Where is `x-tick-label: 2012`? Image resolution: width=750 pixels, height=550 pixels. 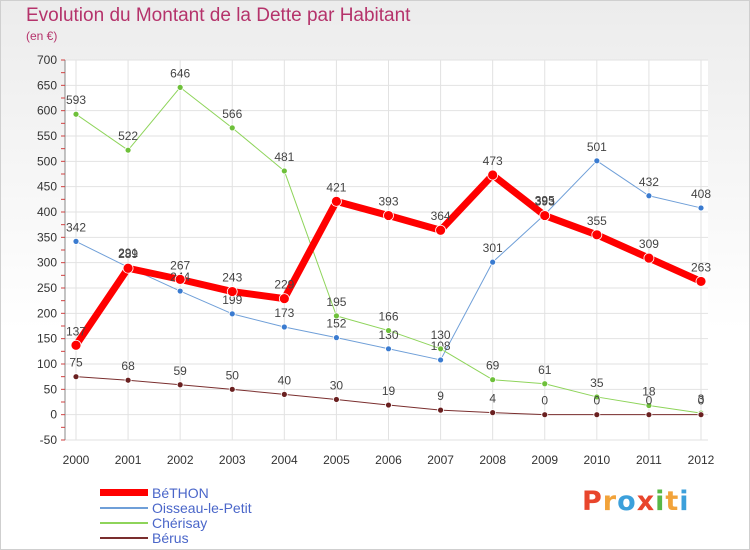 x-tick-label: 2012 is located at coordinates (701, 460).